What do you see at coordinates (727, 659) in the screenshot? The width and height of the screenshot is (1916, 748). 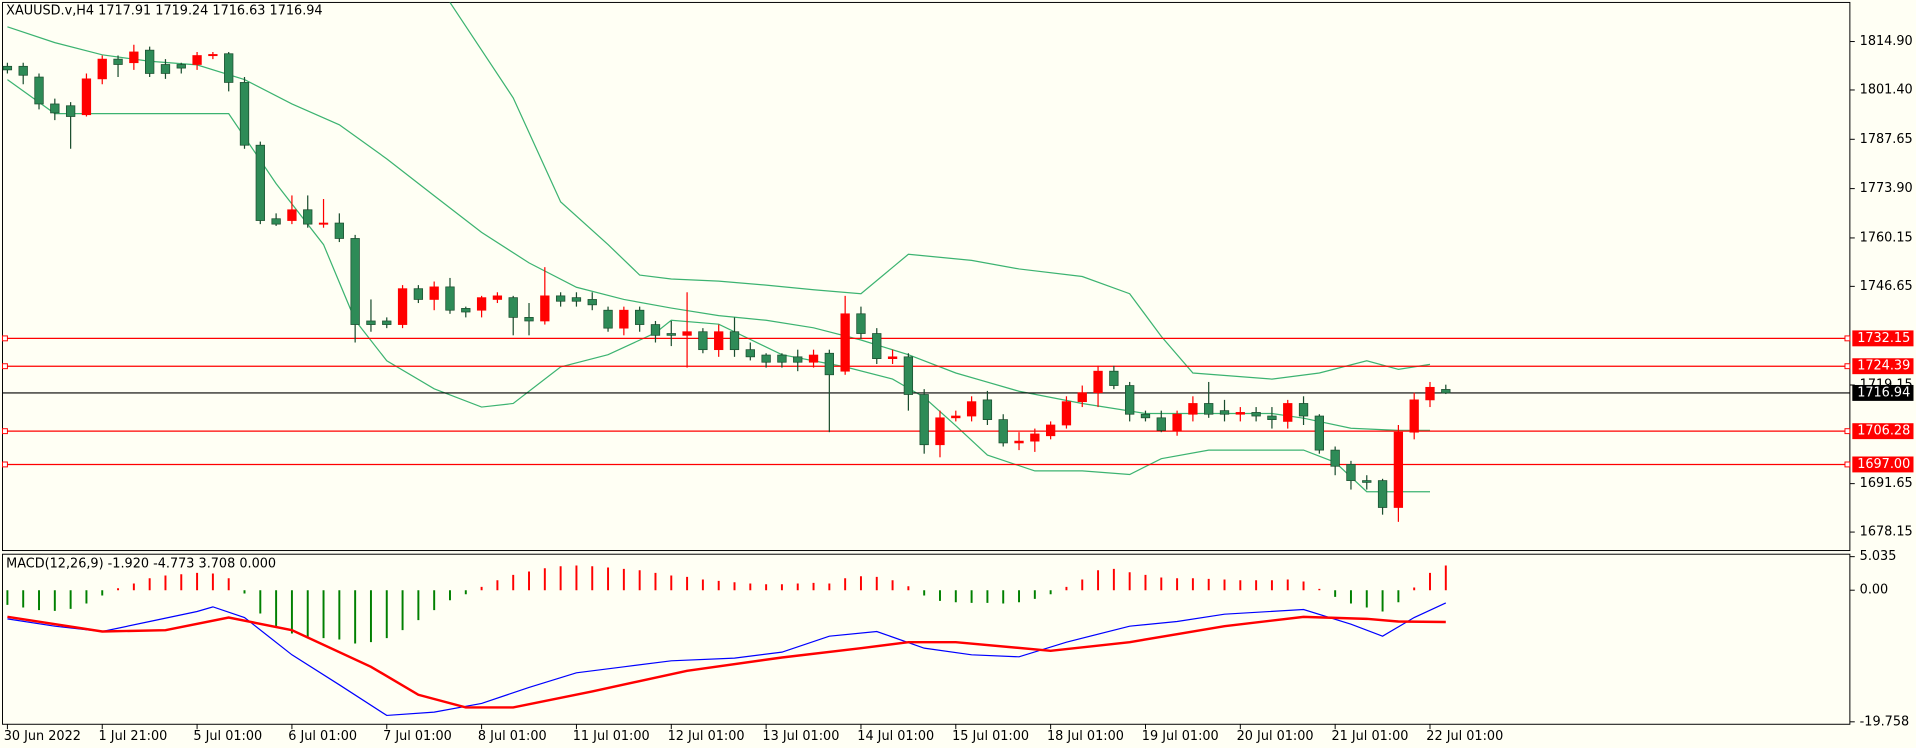 I see `indicator-line` at bounding box center [727, 659].